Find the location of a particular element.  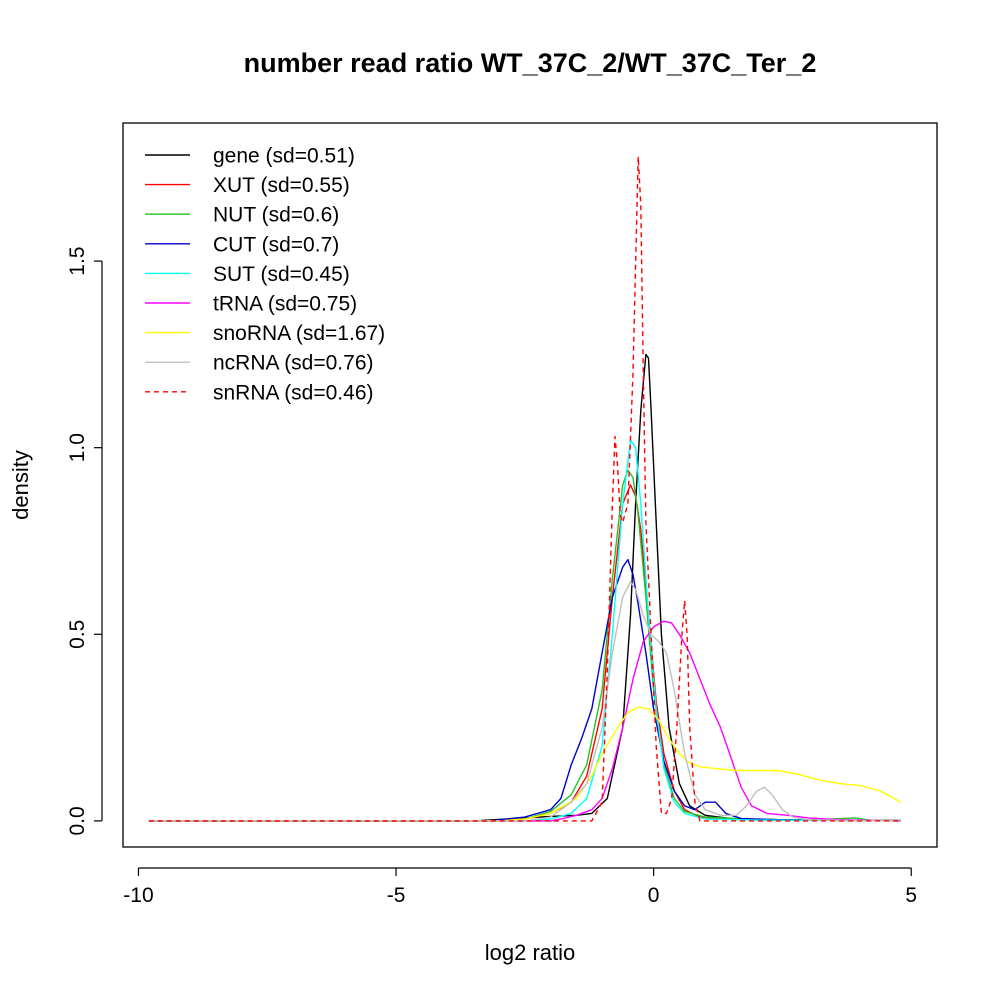

y-axis-label: density is located at coordinates (20, 485).